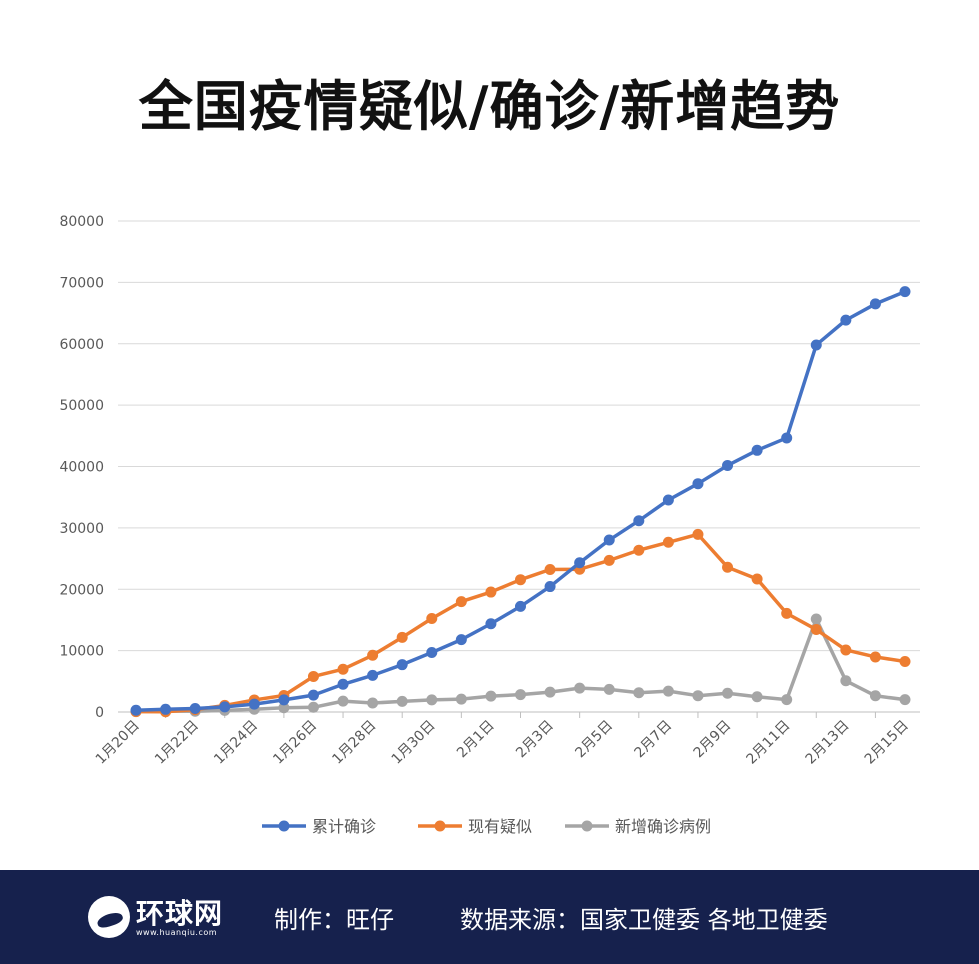 Image resolution: width=979 pixels, height=964 pixels. I want to click on logo-url: www.huanqiu.com, so click(177, 932).